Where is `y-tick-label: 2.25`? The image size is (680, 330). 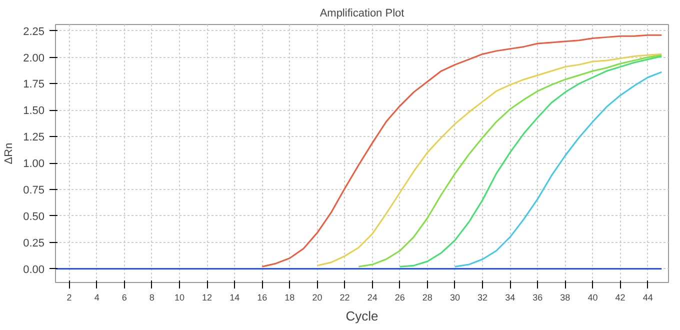 y-tick-label: 2.25 is located at coordinates (34, 32).